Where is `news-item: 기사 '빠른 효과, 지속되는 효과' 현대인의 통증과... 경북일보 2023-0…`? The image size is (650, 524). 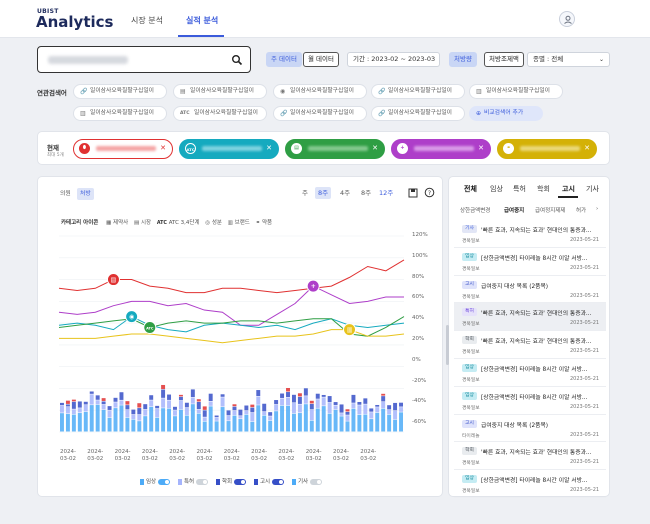 news-item: 기사 '빠른 효과, 지속되는 효과' 현대인의 통증과... 경북일보 2023-0… is located at coordinates (530, 234).